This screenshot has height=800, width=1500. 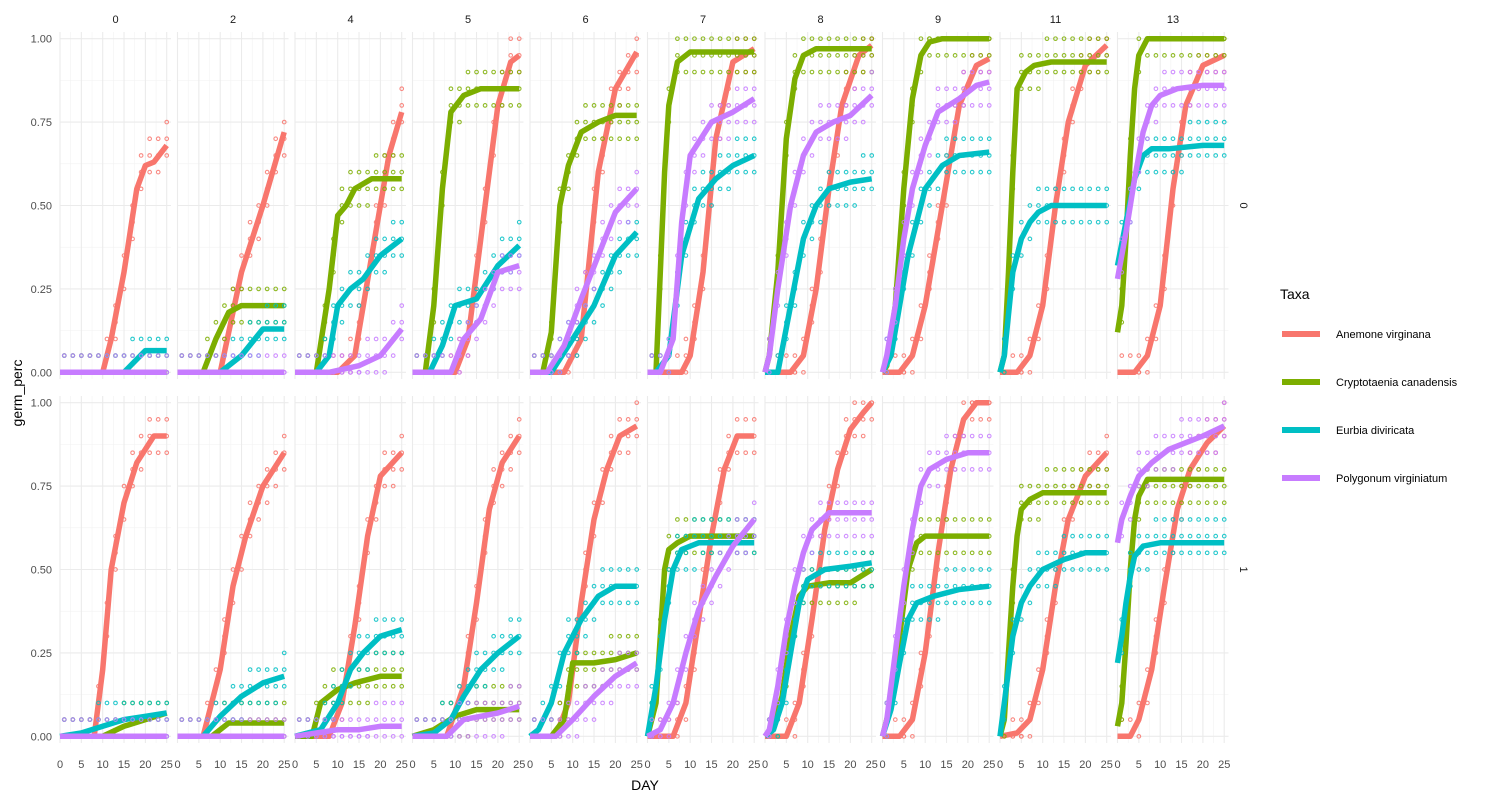 What do you see at coordinates (350, 20) in the screenshot?
I see `col-strip-label: 4` at bounding box center [350, 20].